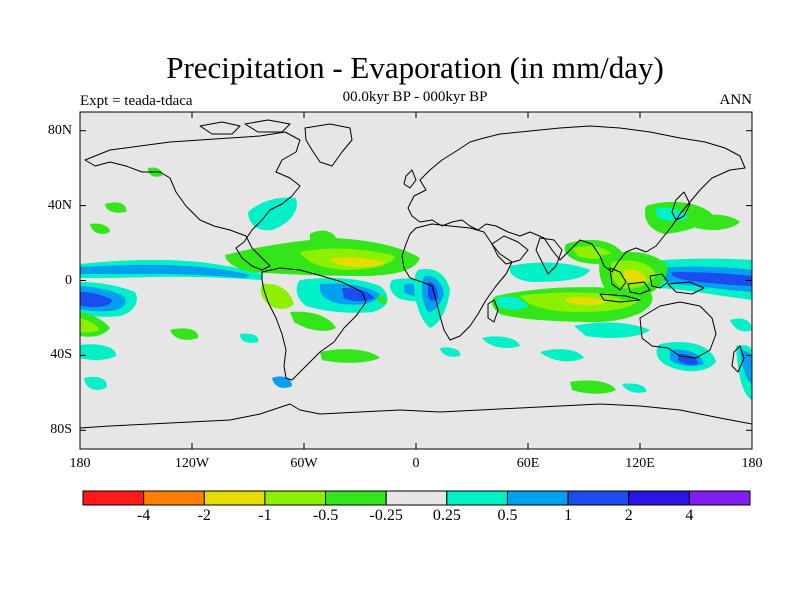  What do you see at coordinates (136, 101) in the screenshot?
I see `experiment-label: Expt = teada-tdaca` at bounding box center [136, 101].